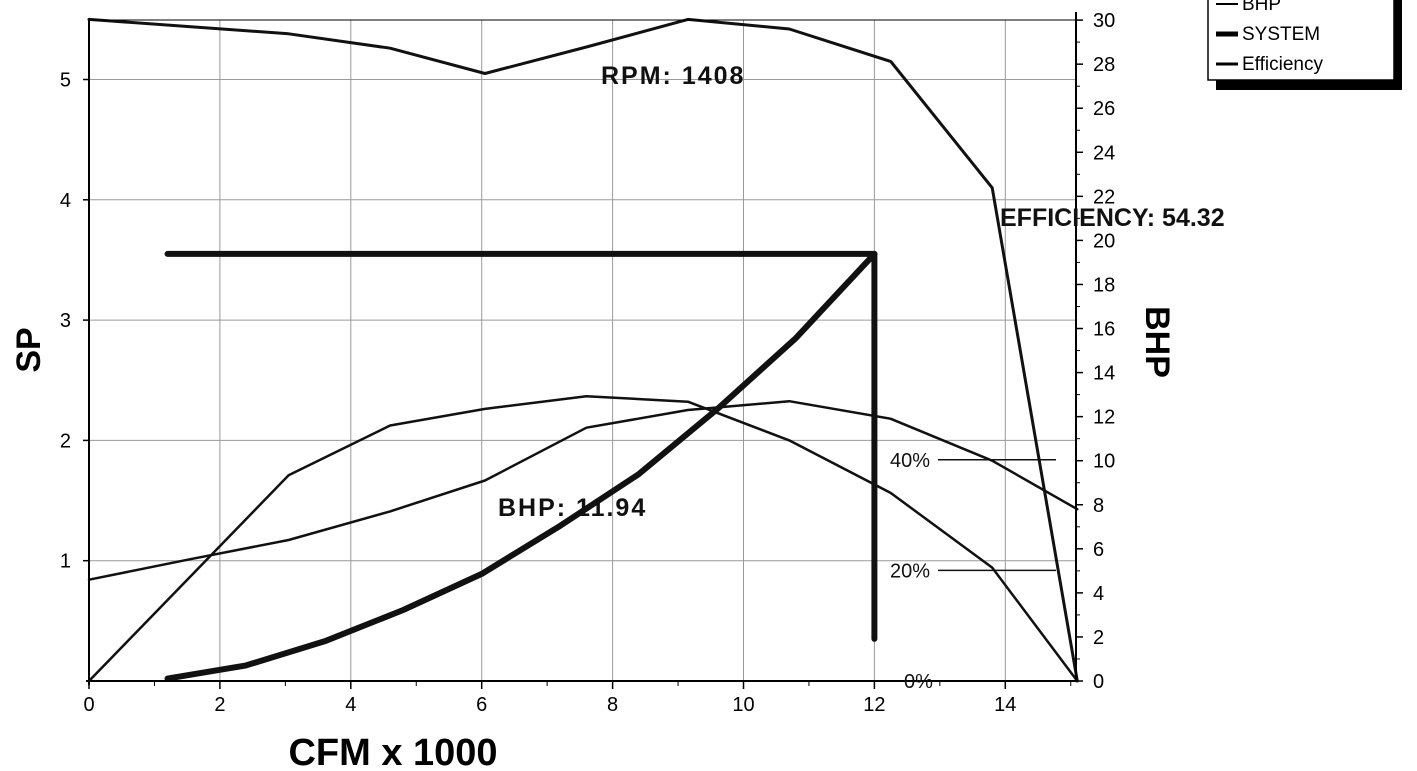 The height and width of the screenshot is (771, 1417). Describe the element at coordinates (1104, 285) in the screenshot. I see `y2-tick-label: 18` at that location.